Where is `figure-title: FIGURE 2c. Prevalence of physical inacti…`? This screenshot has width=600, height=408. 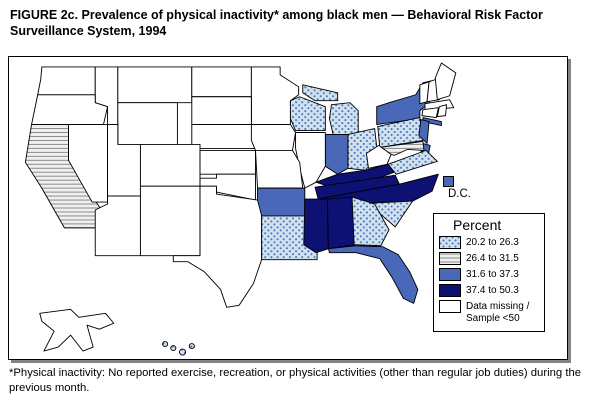
figure-title: FIGURE 2c. Prevalence of physical inacti… is located at coordinates (276, 23).